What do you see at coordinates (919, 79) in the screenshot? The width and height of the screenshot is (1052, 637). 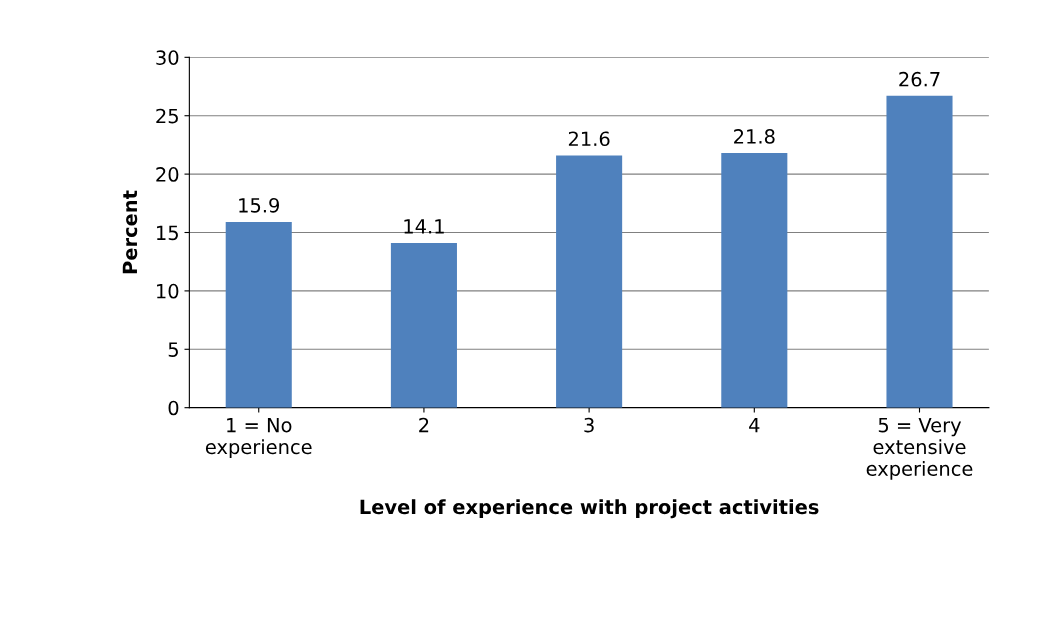 I see `data-label: 26.7` at bounding box center [919, 79].